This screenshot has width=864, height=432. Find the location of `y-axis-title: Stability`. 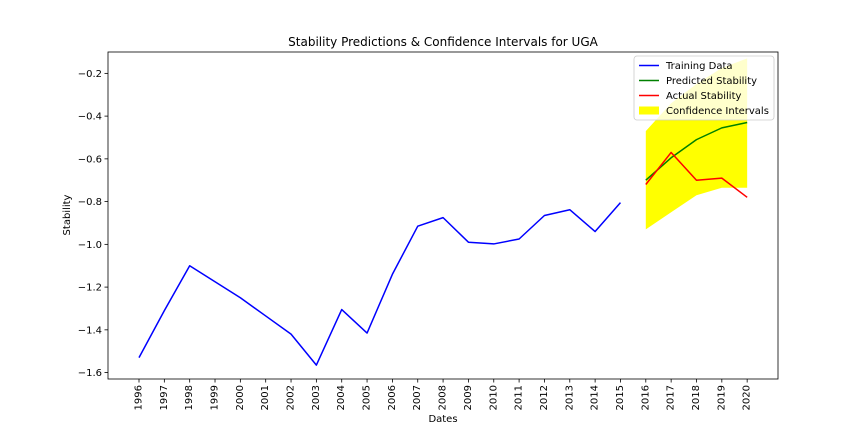

y-axis-title: Stability is located at coordinates (67, 214).